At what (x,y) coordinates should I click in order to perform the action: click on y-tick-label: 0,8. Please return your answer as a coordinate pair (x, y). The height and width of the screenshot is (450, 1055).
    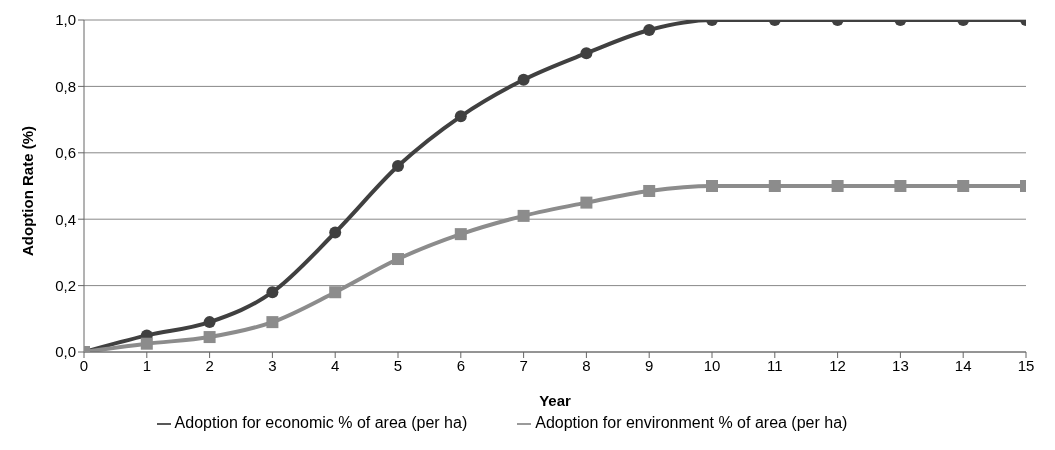
    Looking at the image, I should click on (65, 86).